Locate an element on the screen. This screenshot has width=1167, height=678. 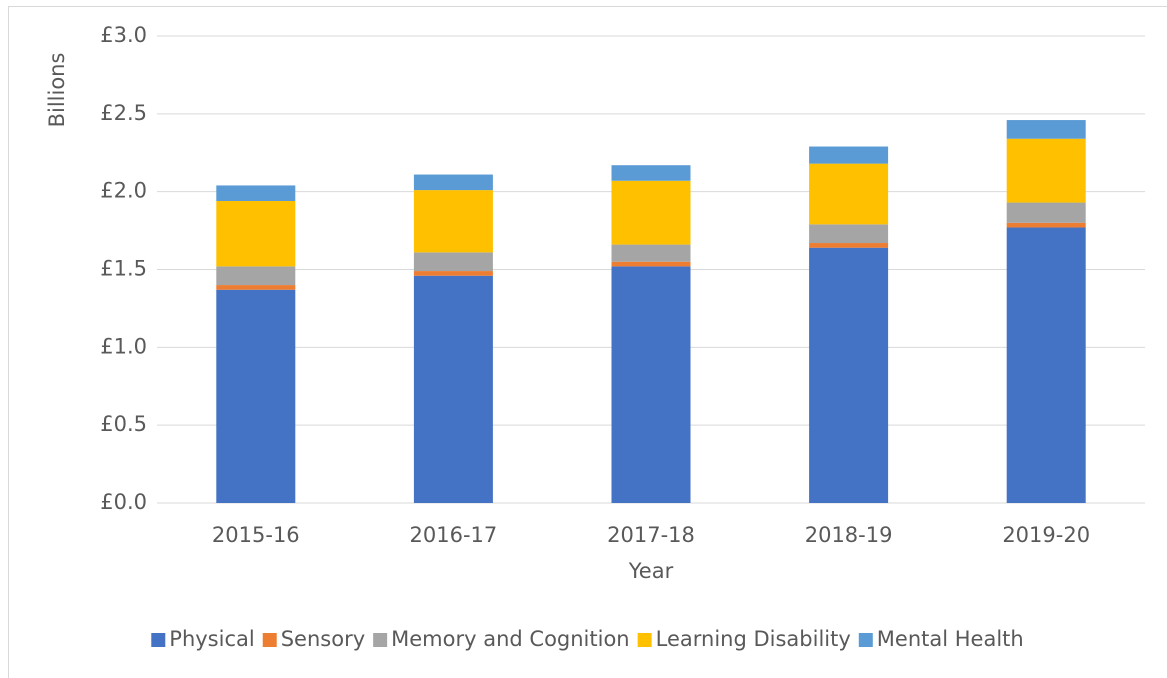
x-tick-label: 2019-20 is located at coordinates (1046, 535).